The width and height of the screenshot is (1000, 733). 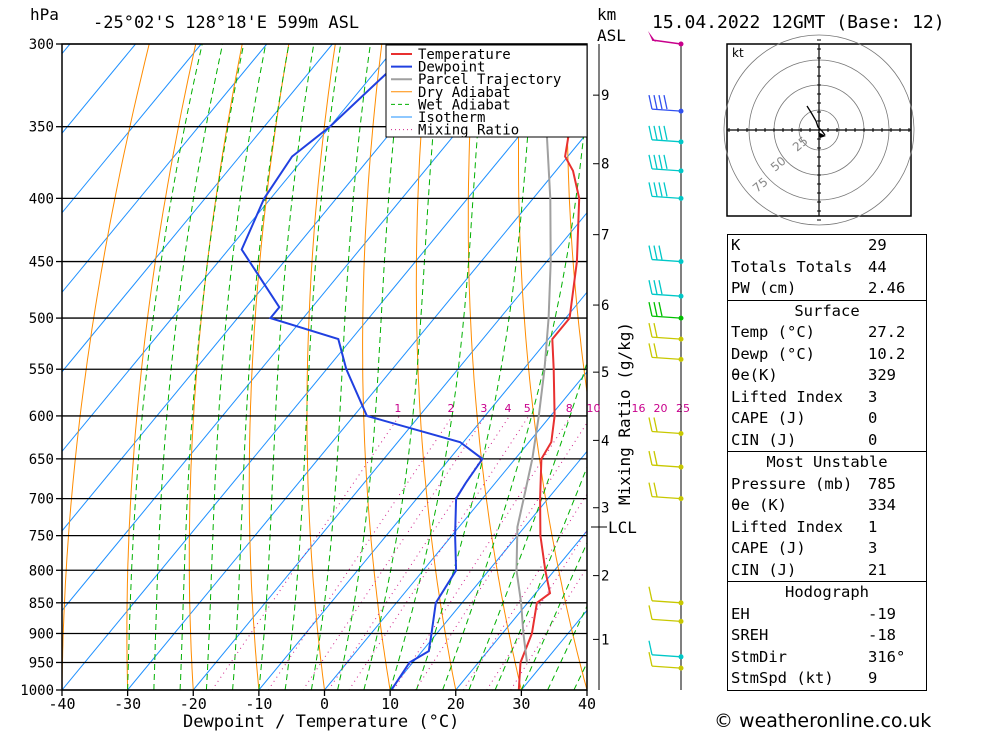 What do you see at coordinates (527, 408) in the screenshot?
I see `mixing-ratio-label: 5` at bounding box center [527, 408].